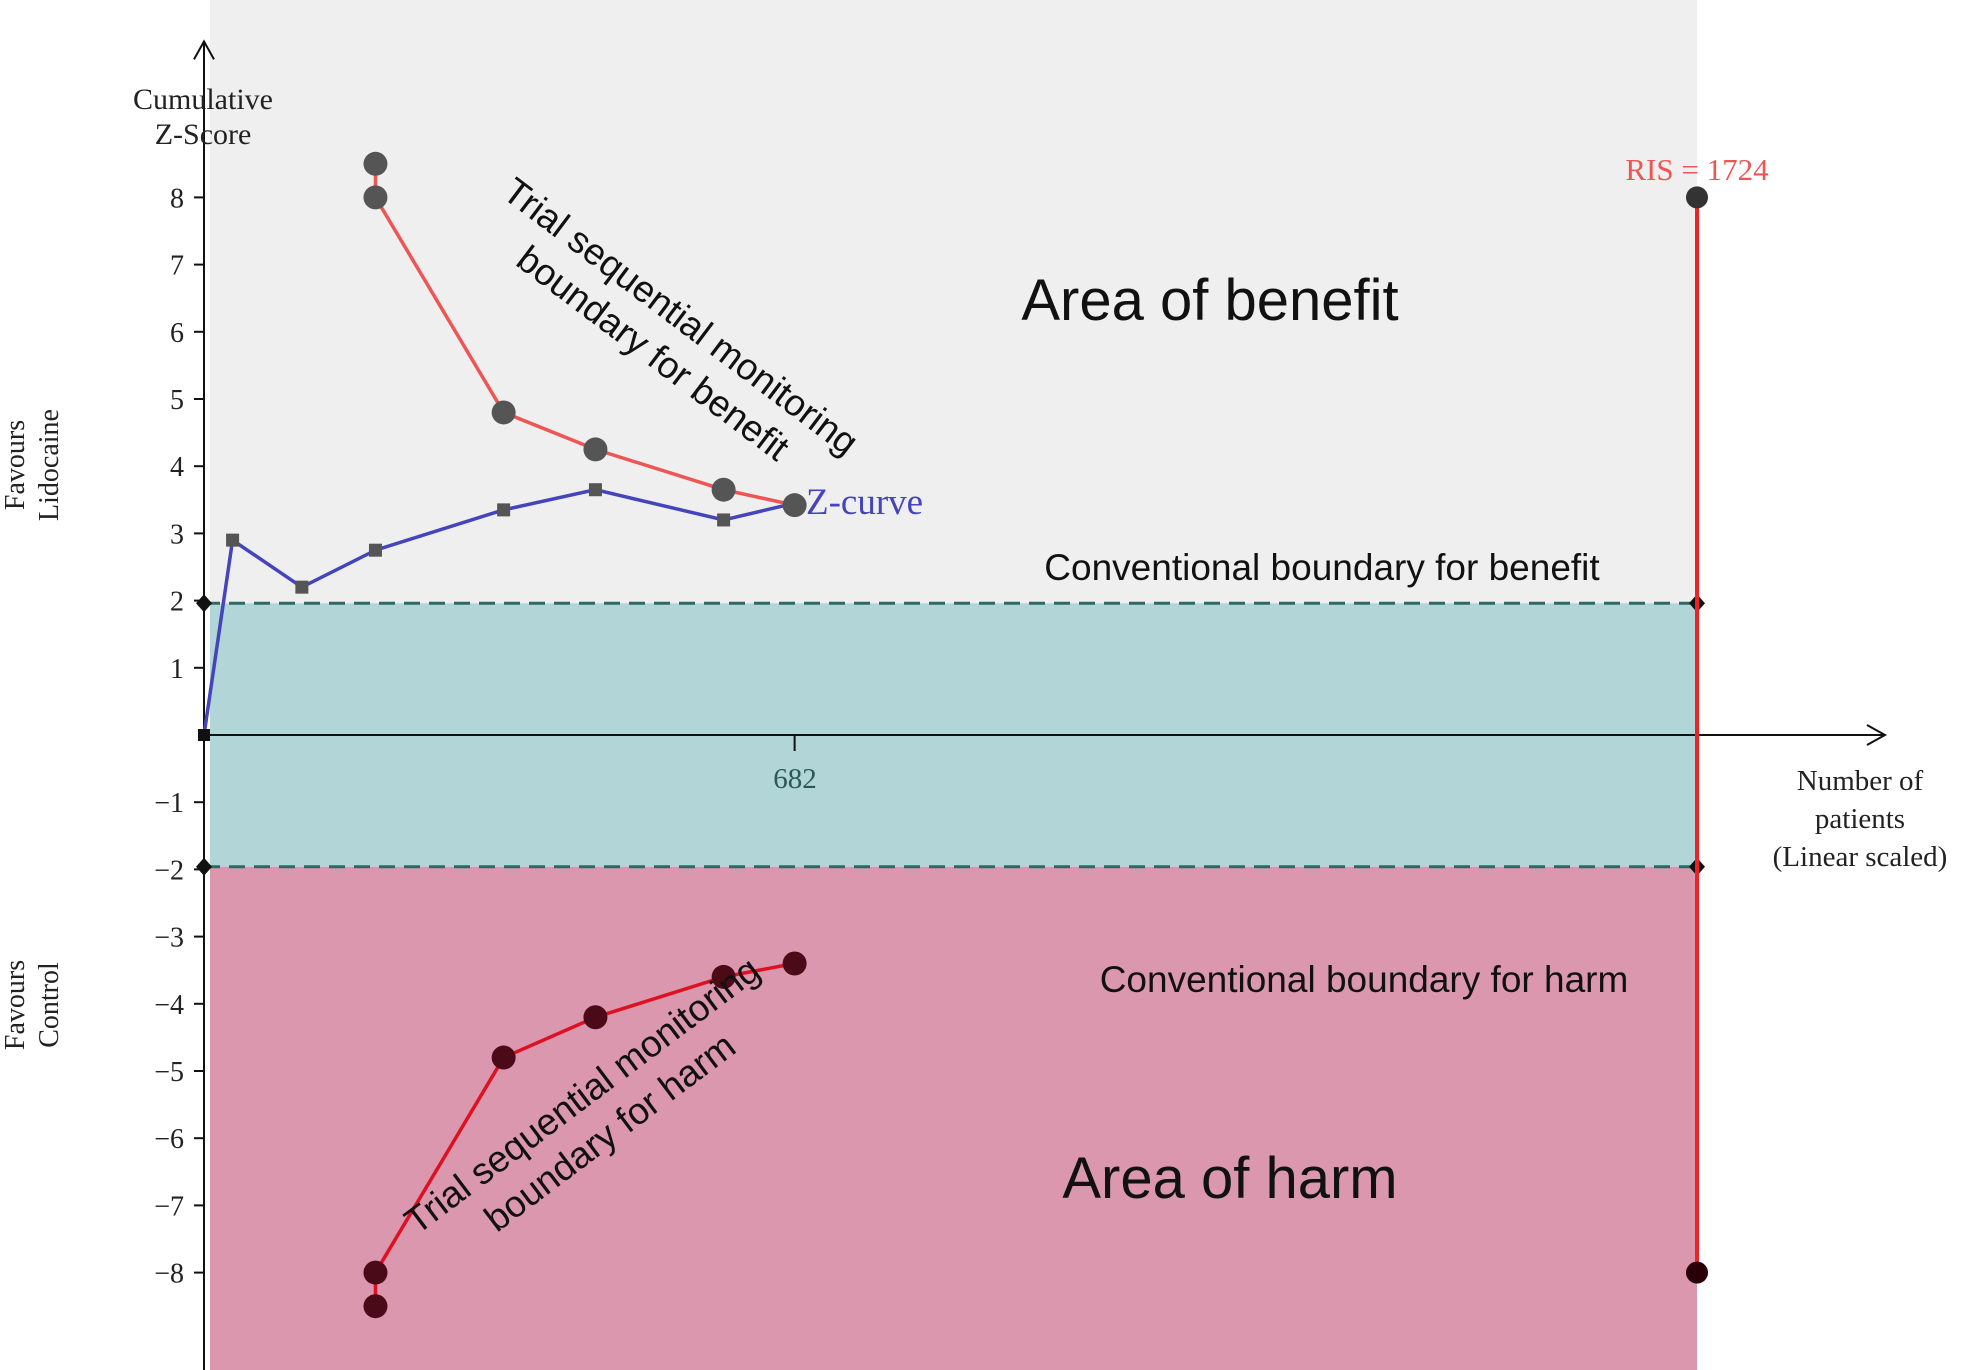 The image size is (1969, 1370). I want to click on y-tick-label: −4, so click(169, 1005).